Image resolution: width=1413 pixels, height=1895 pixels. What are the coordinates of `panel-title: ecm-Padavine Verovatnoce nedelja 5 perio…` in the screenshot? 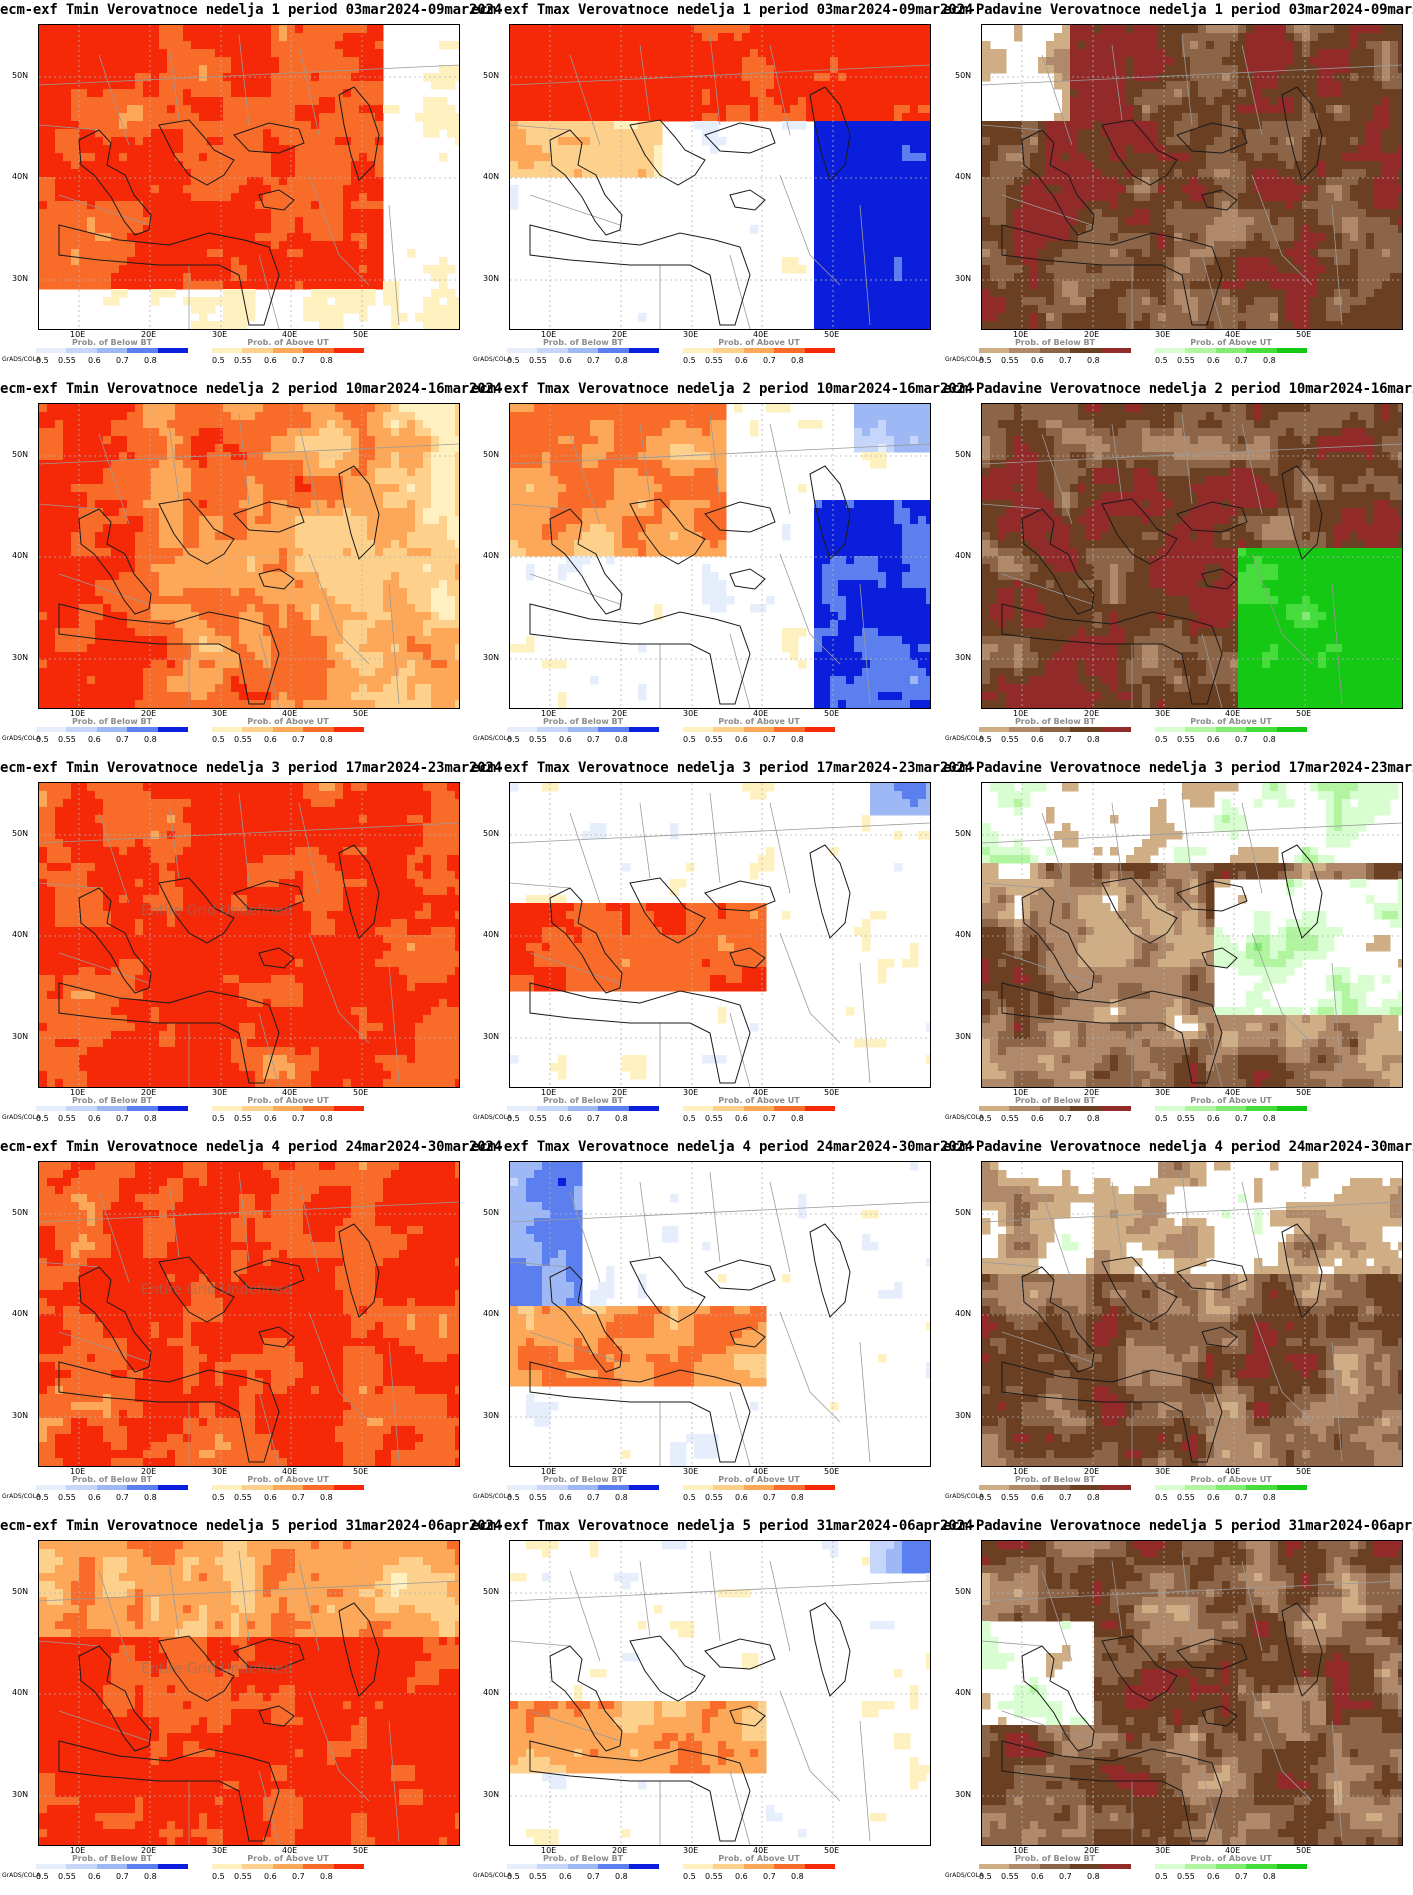 It's located at (1178, 1526).